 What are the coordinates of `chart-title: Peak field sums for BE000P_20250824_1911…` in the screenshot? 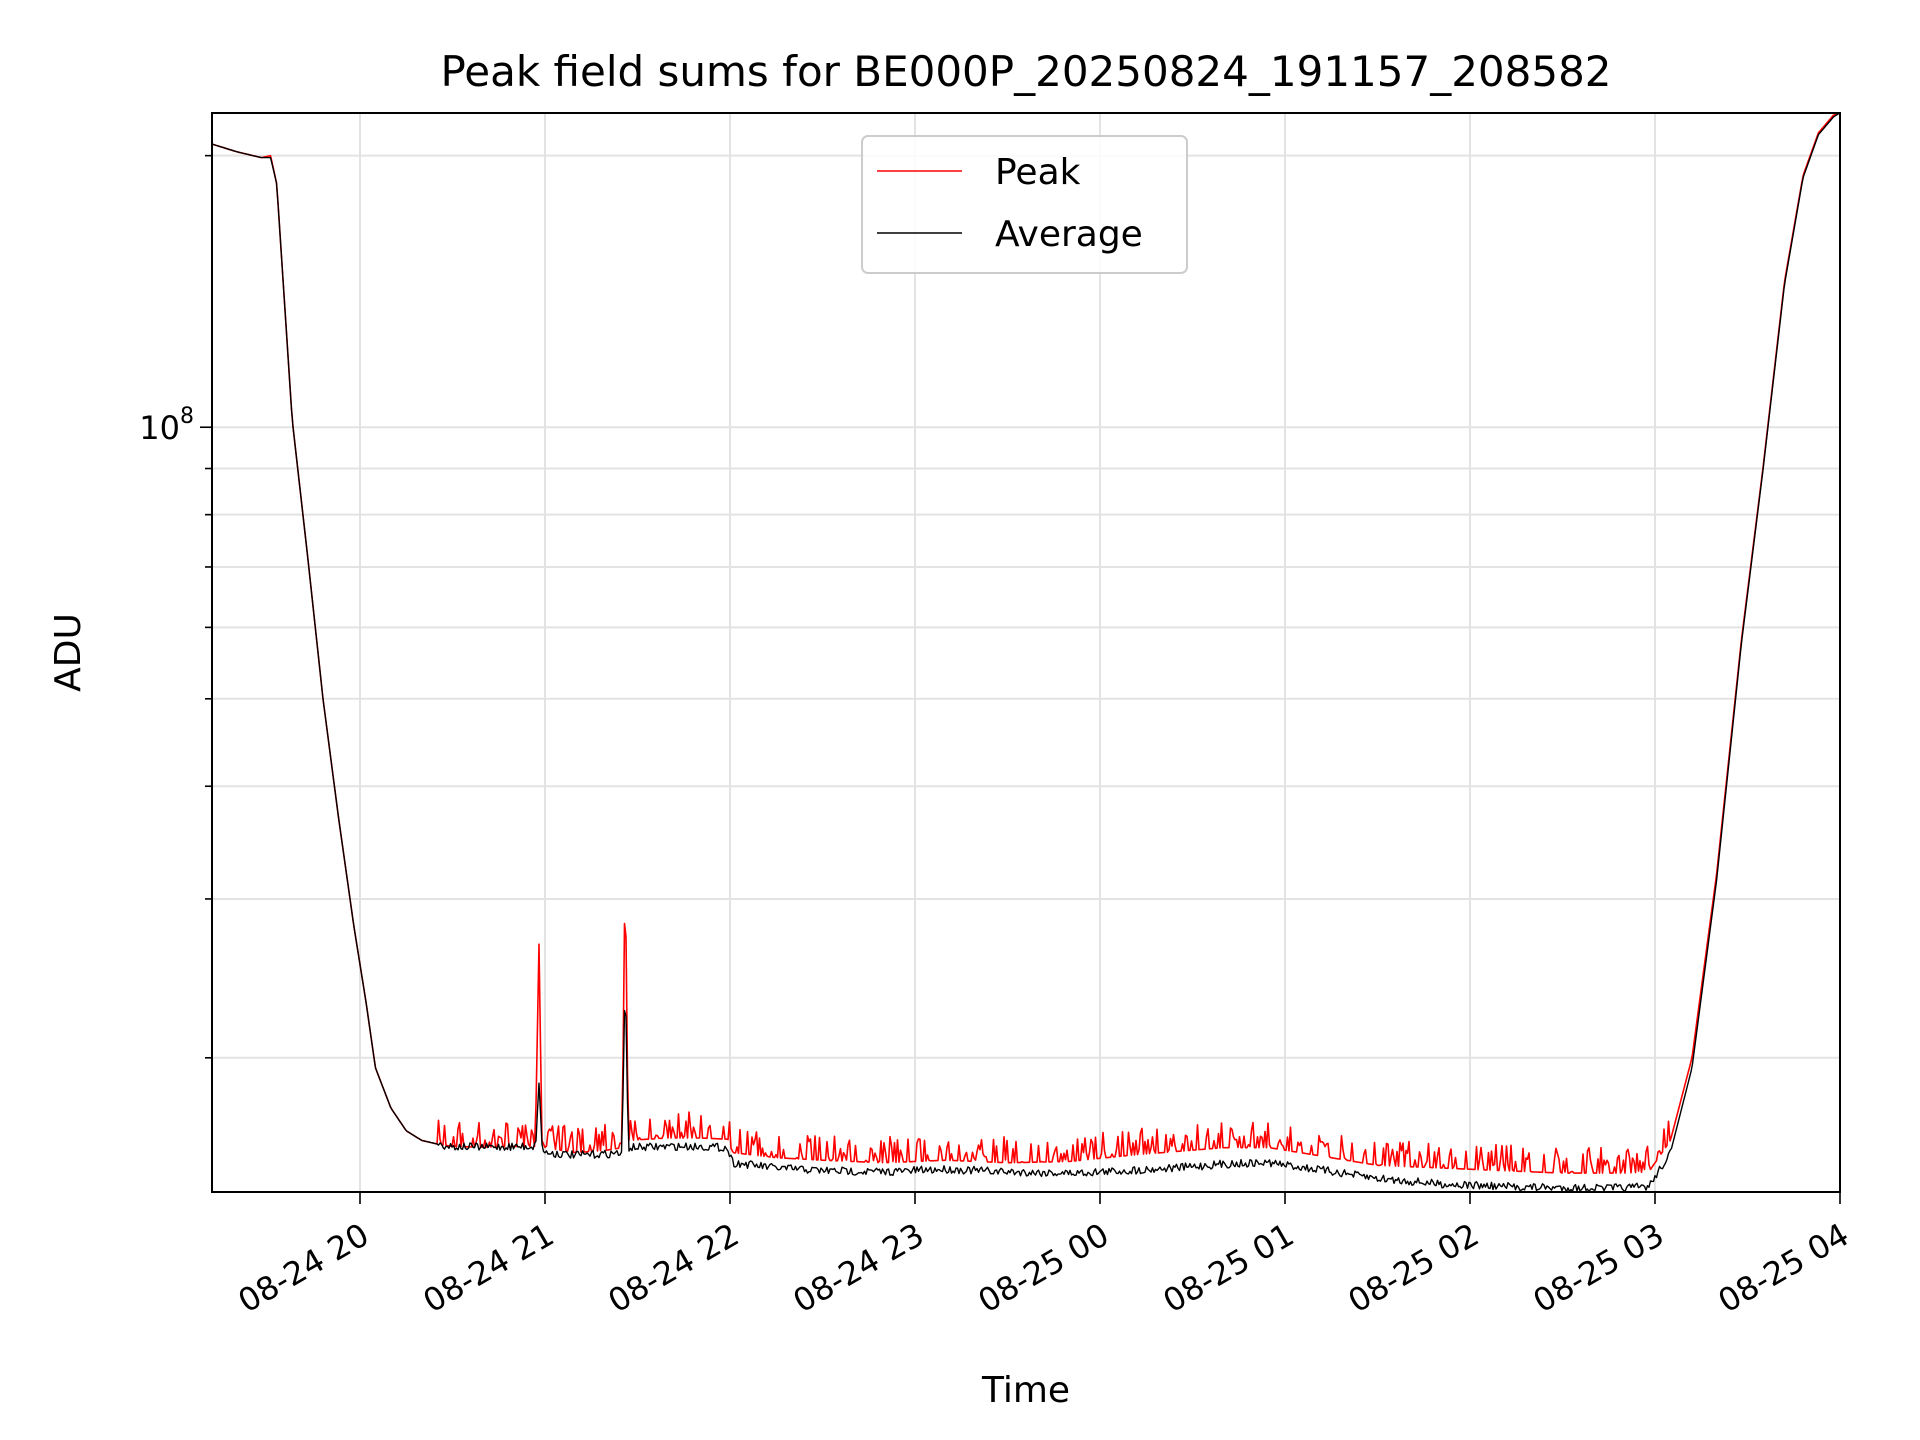 It's located at (1025, 71).